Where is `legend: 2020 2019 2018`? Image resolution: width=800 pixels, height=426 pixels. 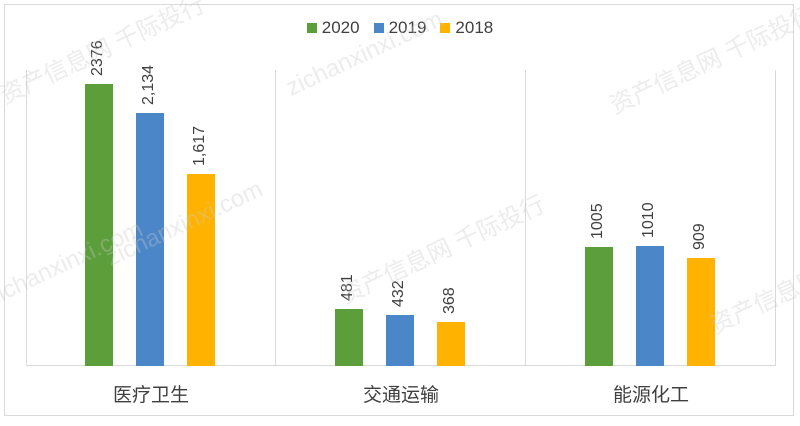 legend: 2020 2019 2018 is located at coordinates (400, 28).